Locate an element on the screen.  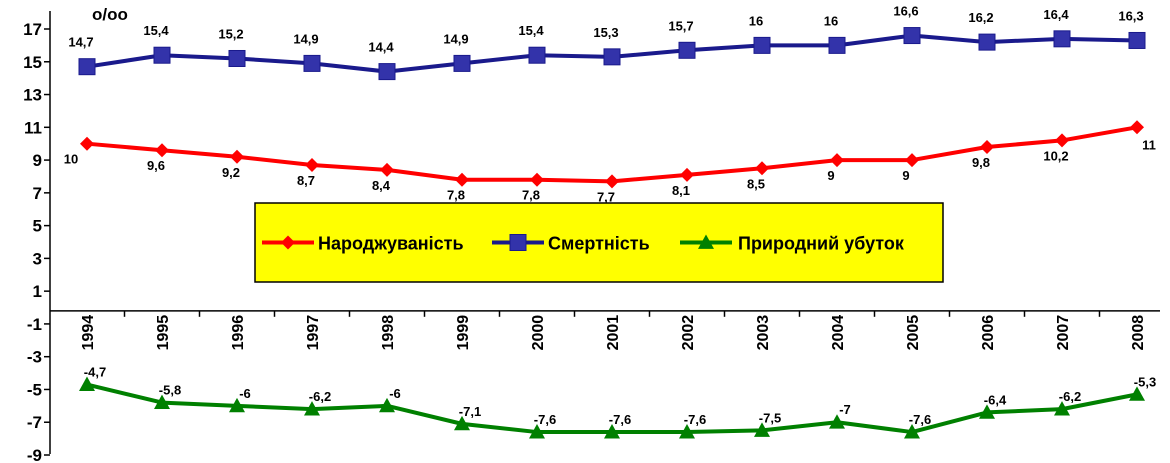
x-tick-label: 2000 is located at coordinates (538, 333).